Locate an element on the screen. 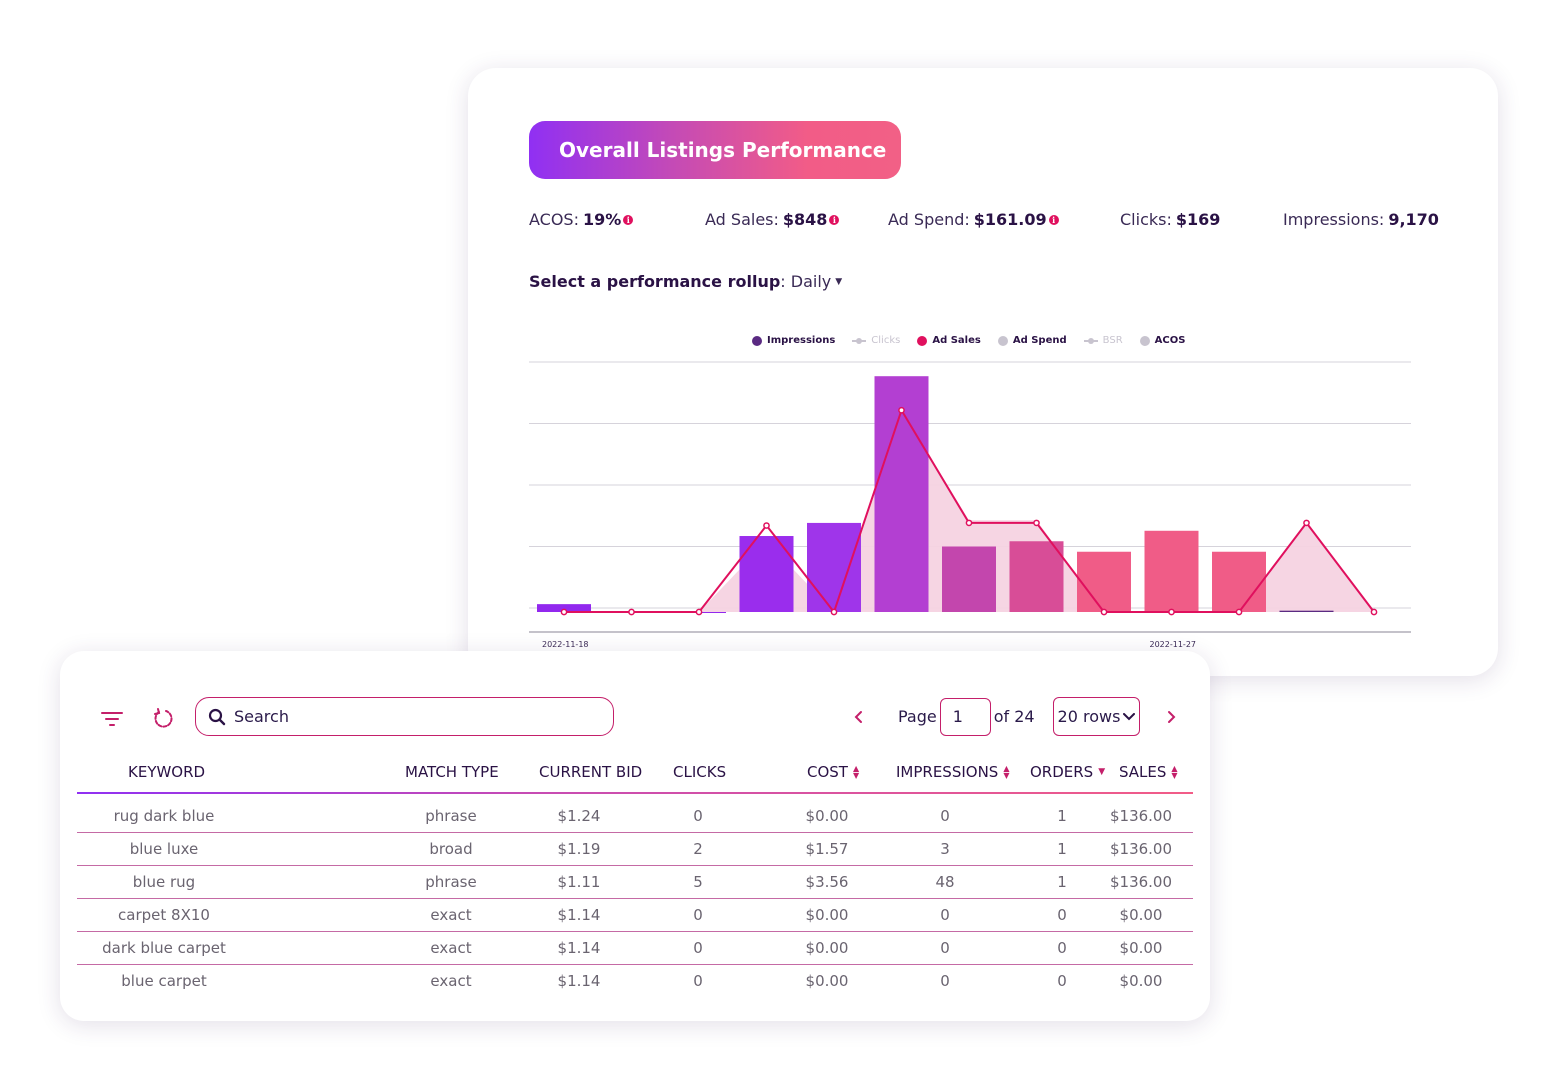 The image size is (1560, 1090). cell-cost: $0.00 is located at coordinates (827, 981).